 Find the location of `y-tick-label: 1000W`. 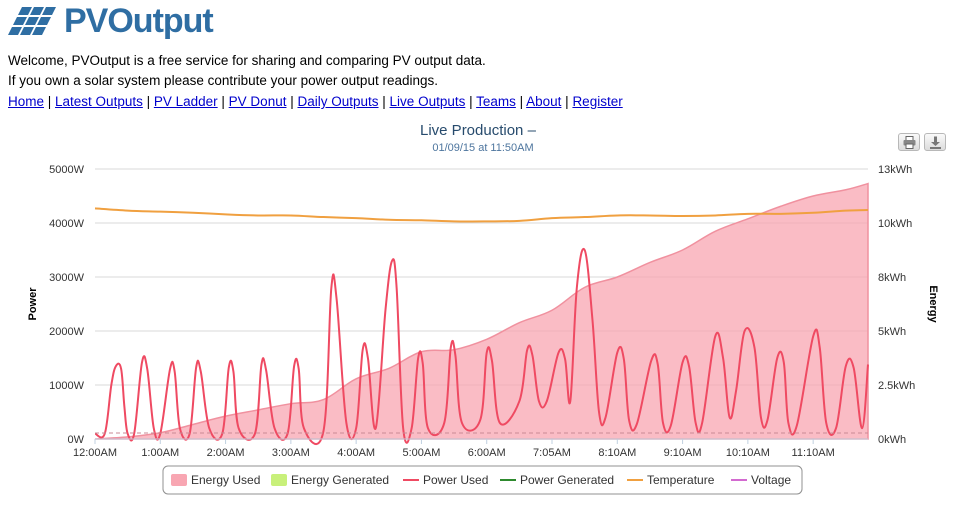

y-tick-label: 1000W is located at coordinates (66, 386).